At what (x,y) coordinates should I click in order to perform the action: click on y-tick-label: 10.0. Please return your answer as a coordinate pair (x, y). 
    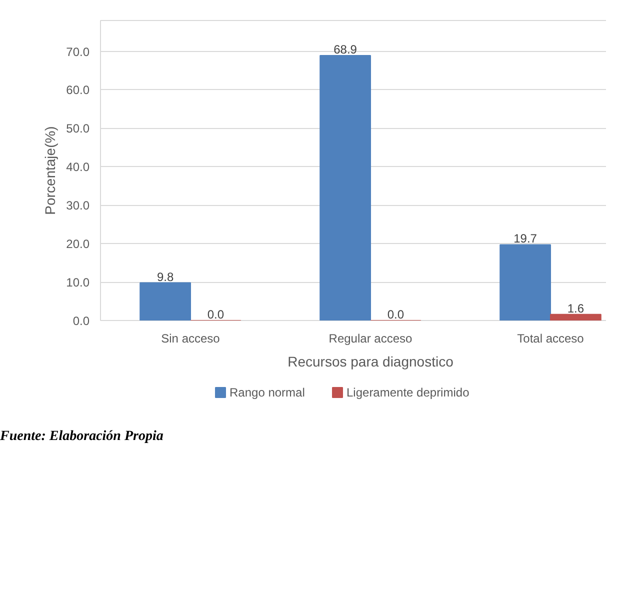
    Looking at the image, I should click on (78, 283).